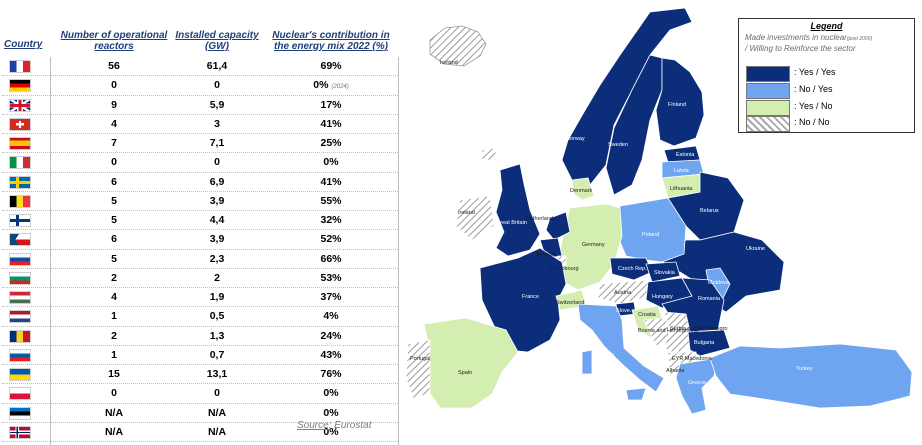 The image size is (922, 445). What do you see at coordinates (200, 144) in the screenshot?
I see `table-row: 7 7,1 25%` at bounding box center [200, 144].